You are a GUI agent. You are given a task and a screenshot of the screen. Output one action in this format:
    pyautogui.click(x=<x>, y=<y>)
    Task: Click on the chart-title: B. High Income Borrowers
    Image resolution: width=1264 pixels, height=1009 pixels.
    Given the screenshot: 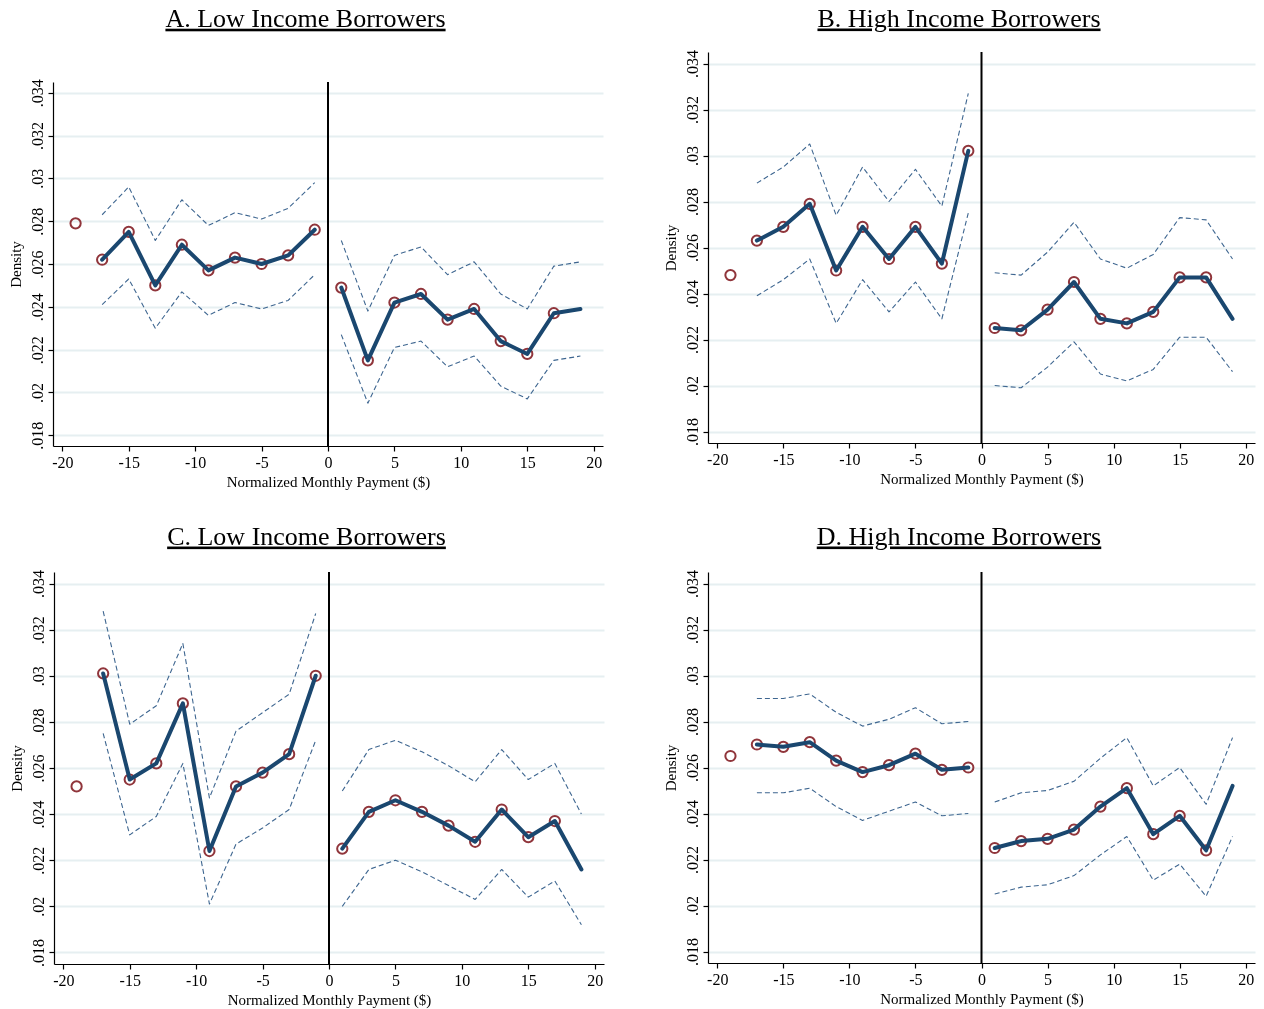 What is the action you would take?
    pyautogui.click(x=959, y=18)
    